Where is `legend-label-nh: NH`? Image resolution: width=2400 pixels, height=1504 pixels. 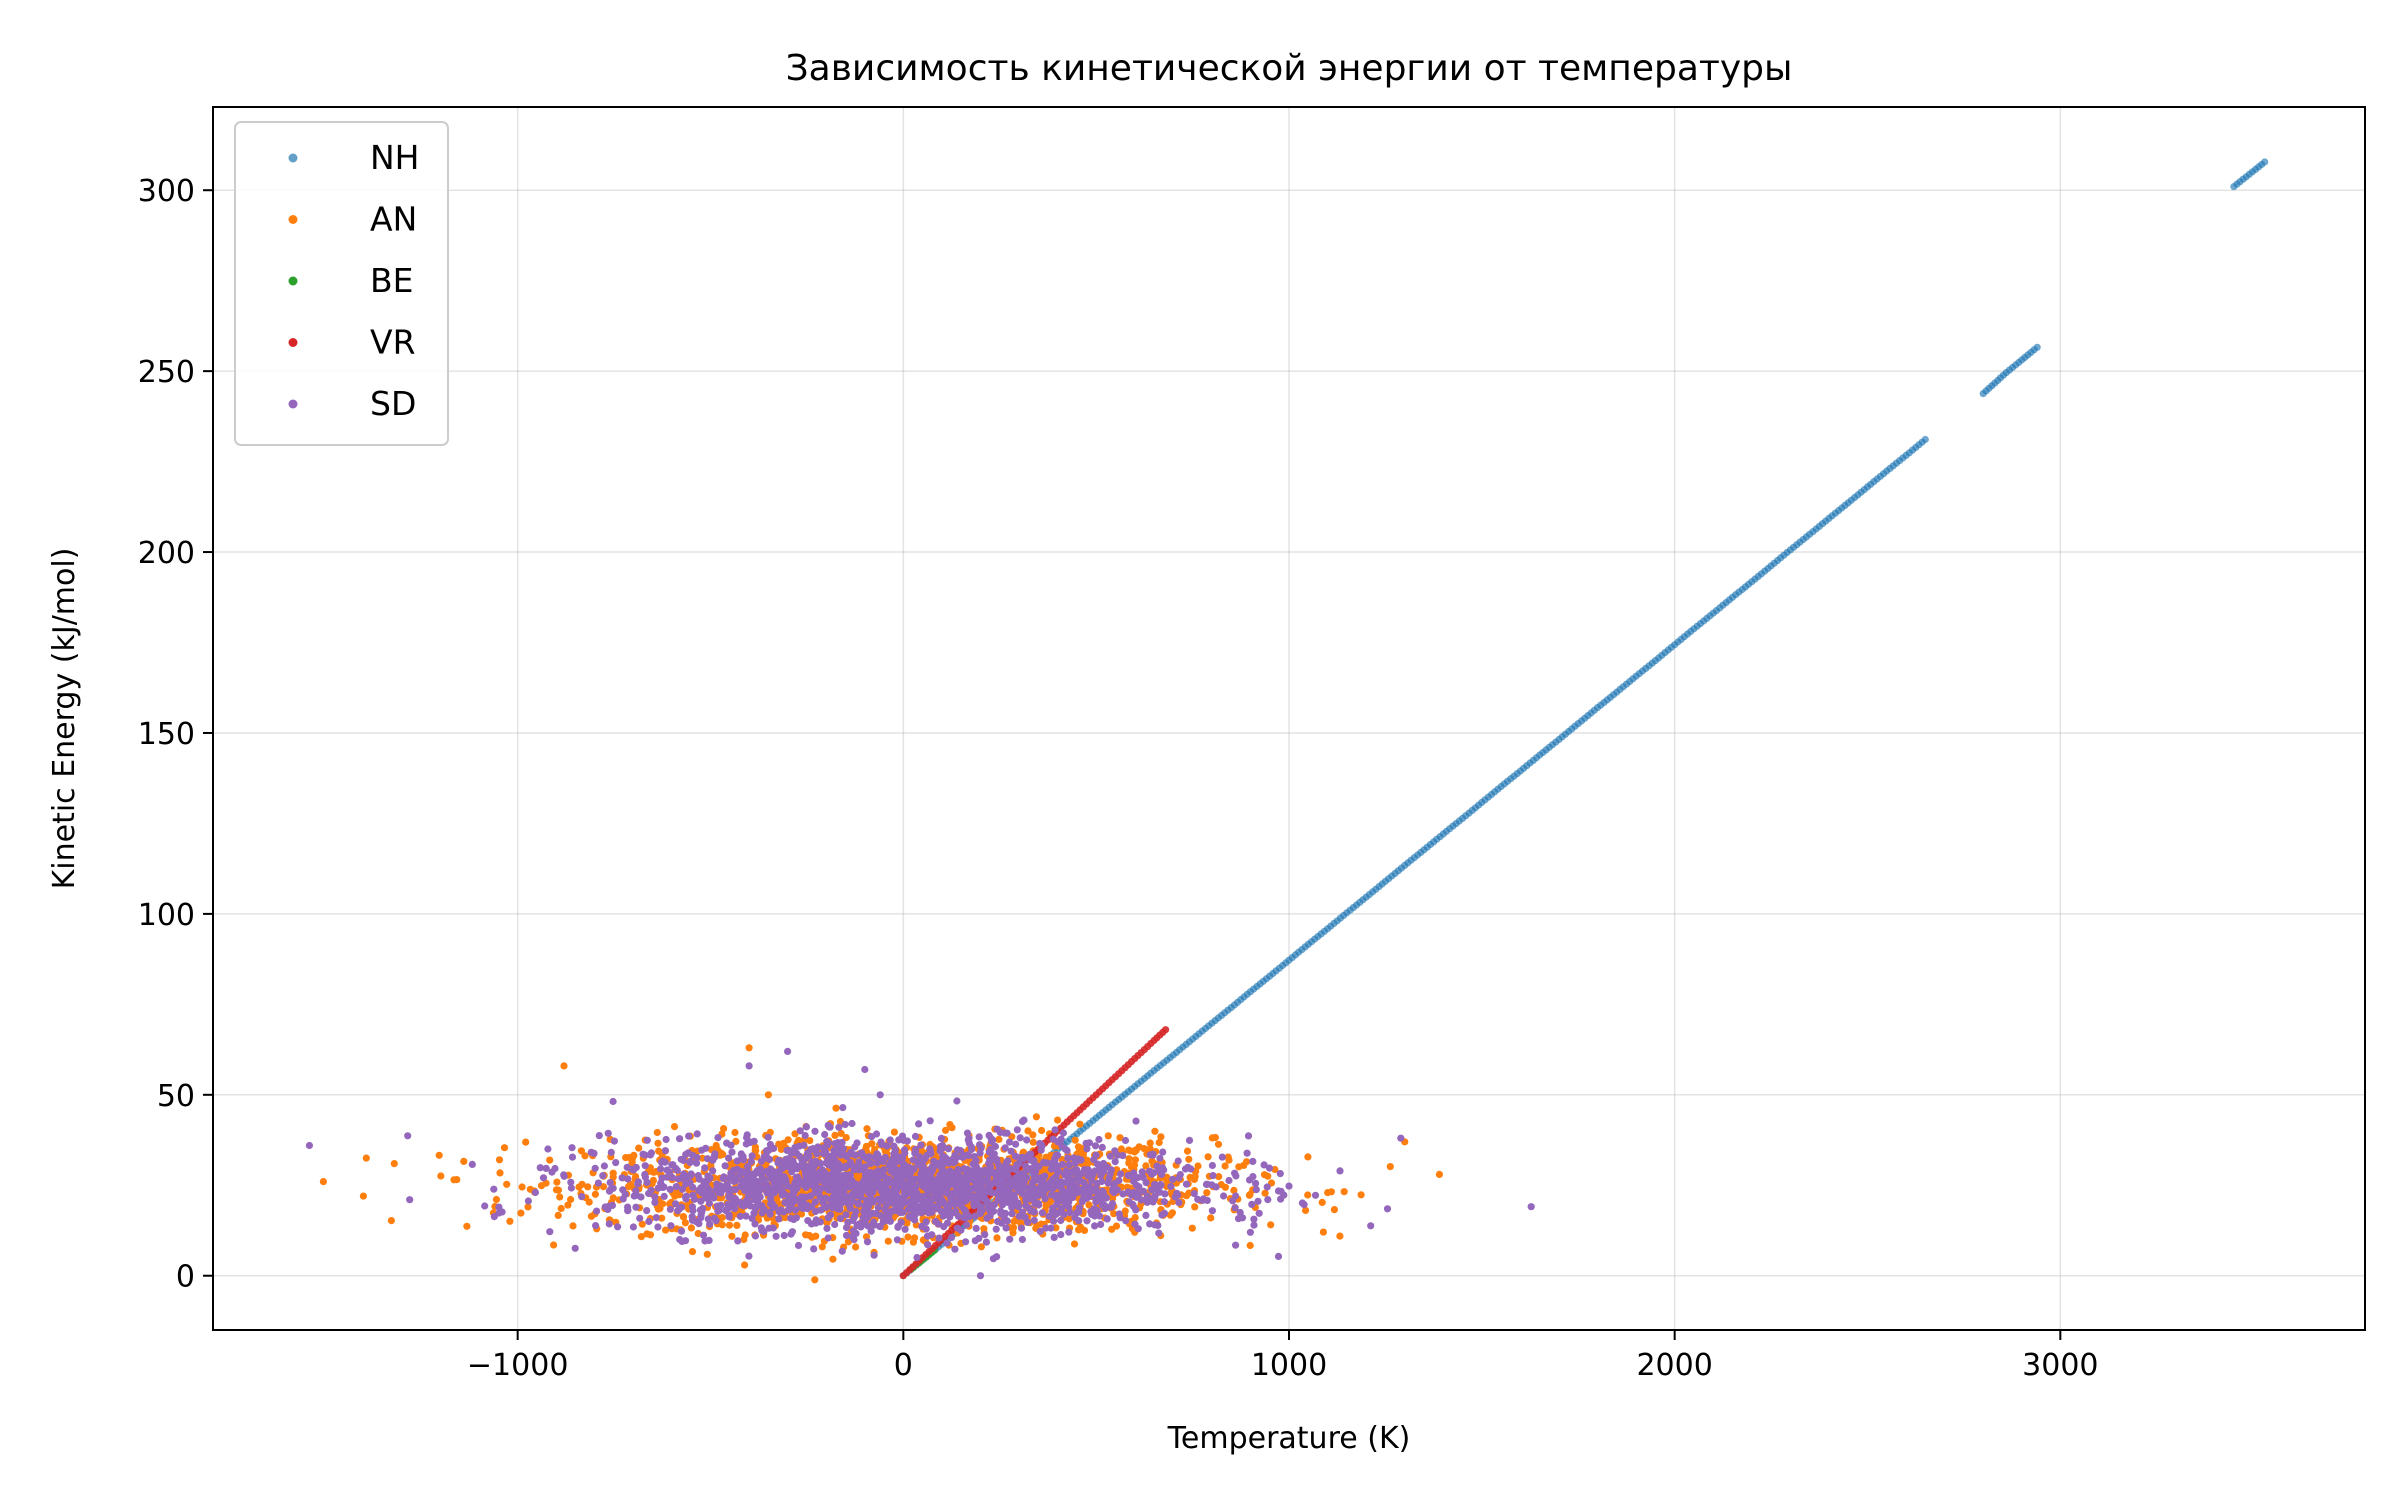
legend-label-nh: NH is located at coordinates (395, 157).